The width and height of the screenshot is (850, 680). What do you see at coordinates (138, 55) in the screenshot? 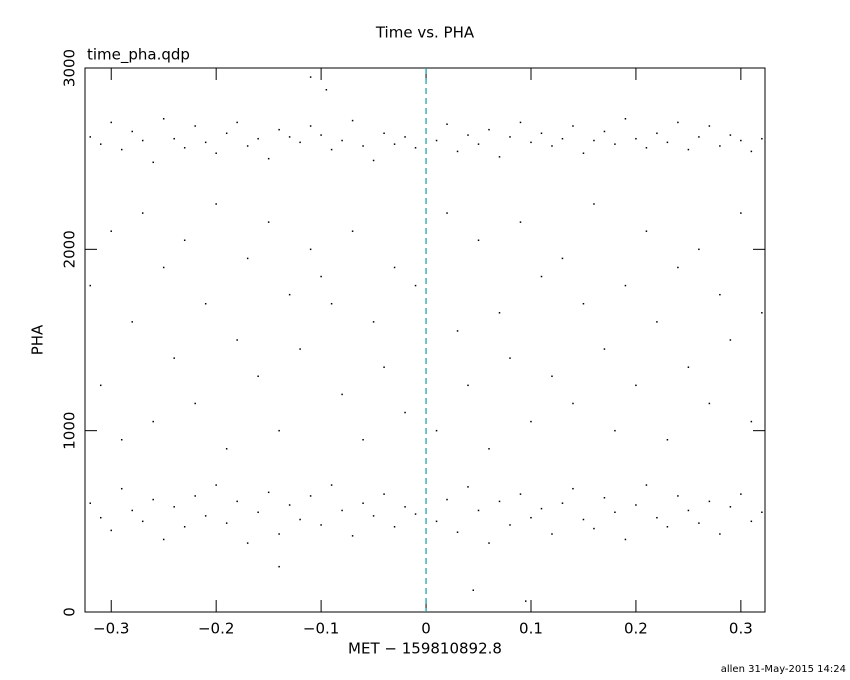
I see `annotation: time_pha.qdp` at bounding box center [138, 55].